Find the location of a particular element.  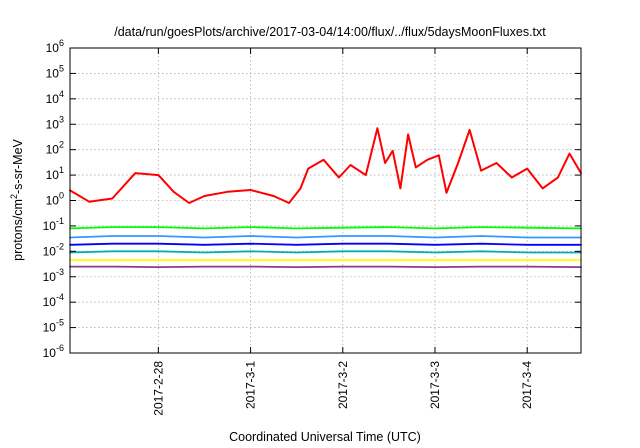

y-tick-label-exp: -1 is located at coordinates (60, 221).